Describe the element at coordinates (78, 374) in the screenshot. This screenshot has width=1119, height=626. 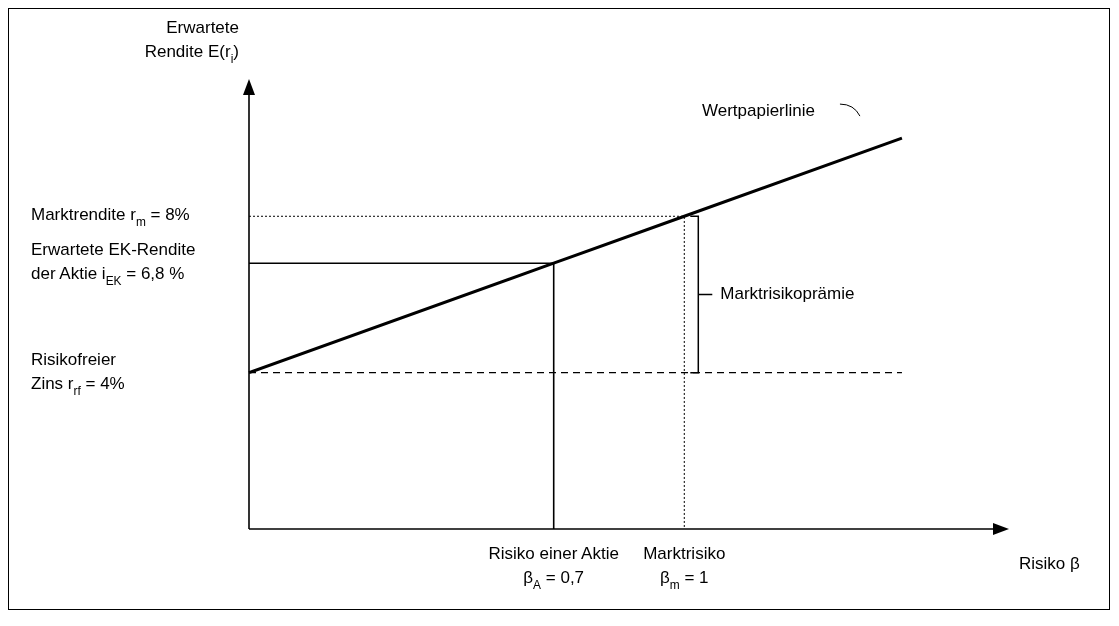
I see `y-tick-label: Risikofreier Zins r$_{rf}$ = 4%` at that location.